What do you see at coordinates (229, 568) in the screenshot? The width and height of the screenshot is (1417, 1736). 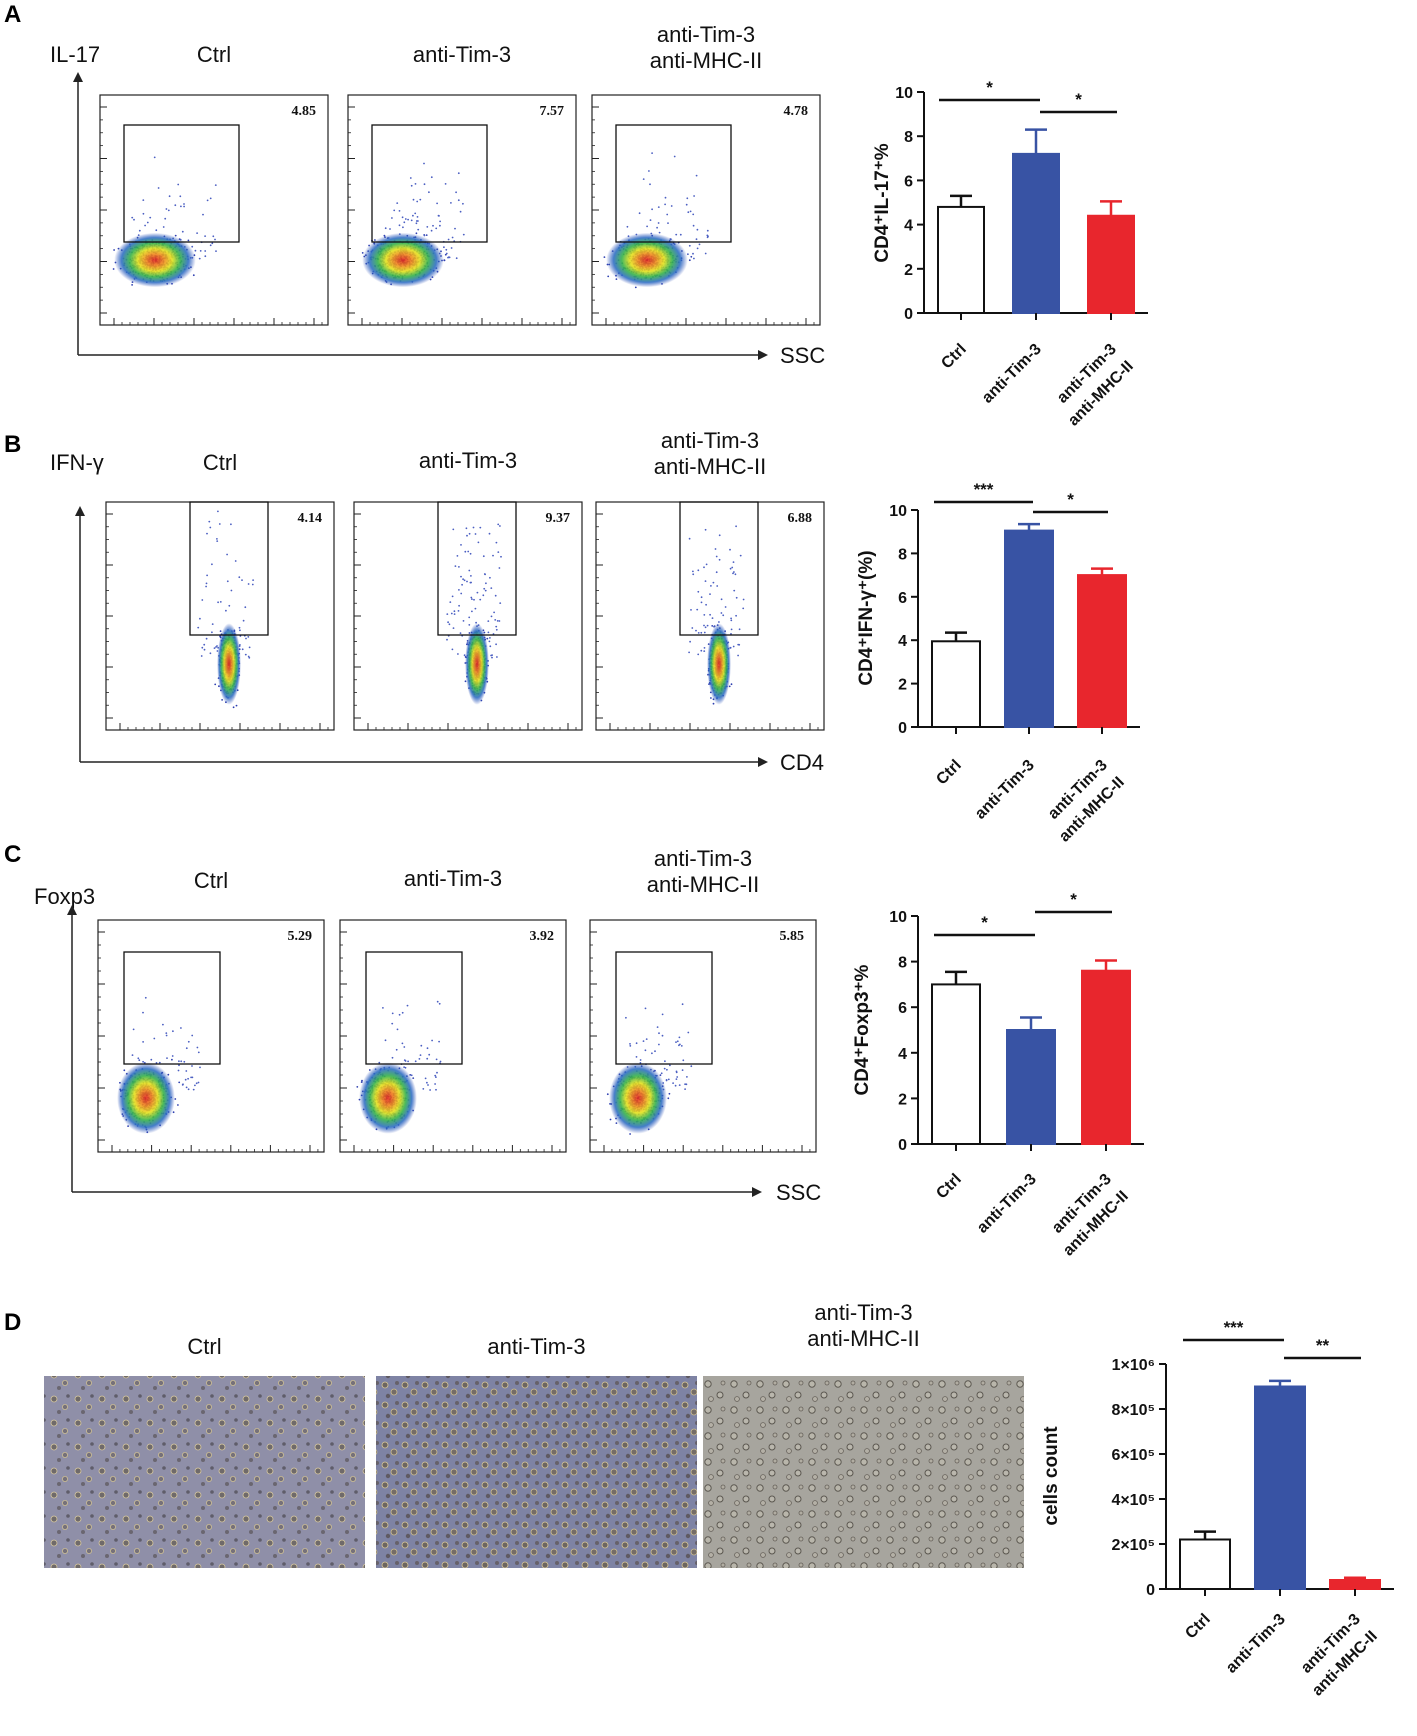 I see `gate-box` at bounding box center [229, 568].